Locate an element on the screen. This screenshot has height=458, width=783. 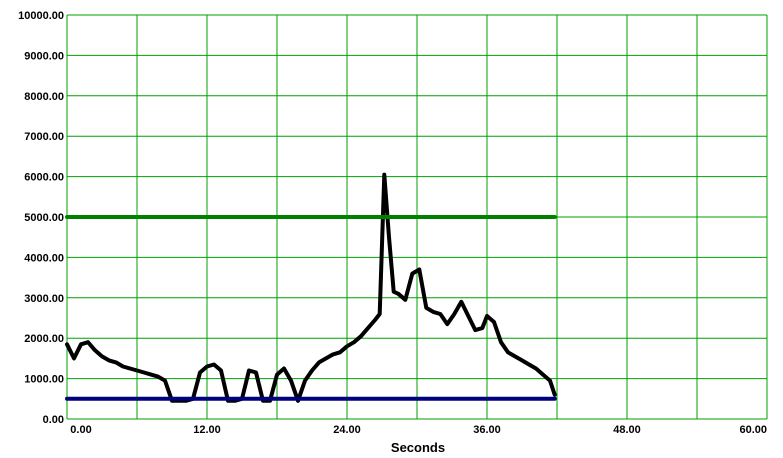
x-axis-title: Seconds is located at coordinates (418, 447).